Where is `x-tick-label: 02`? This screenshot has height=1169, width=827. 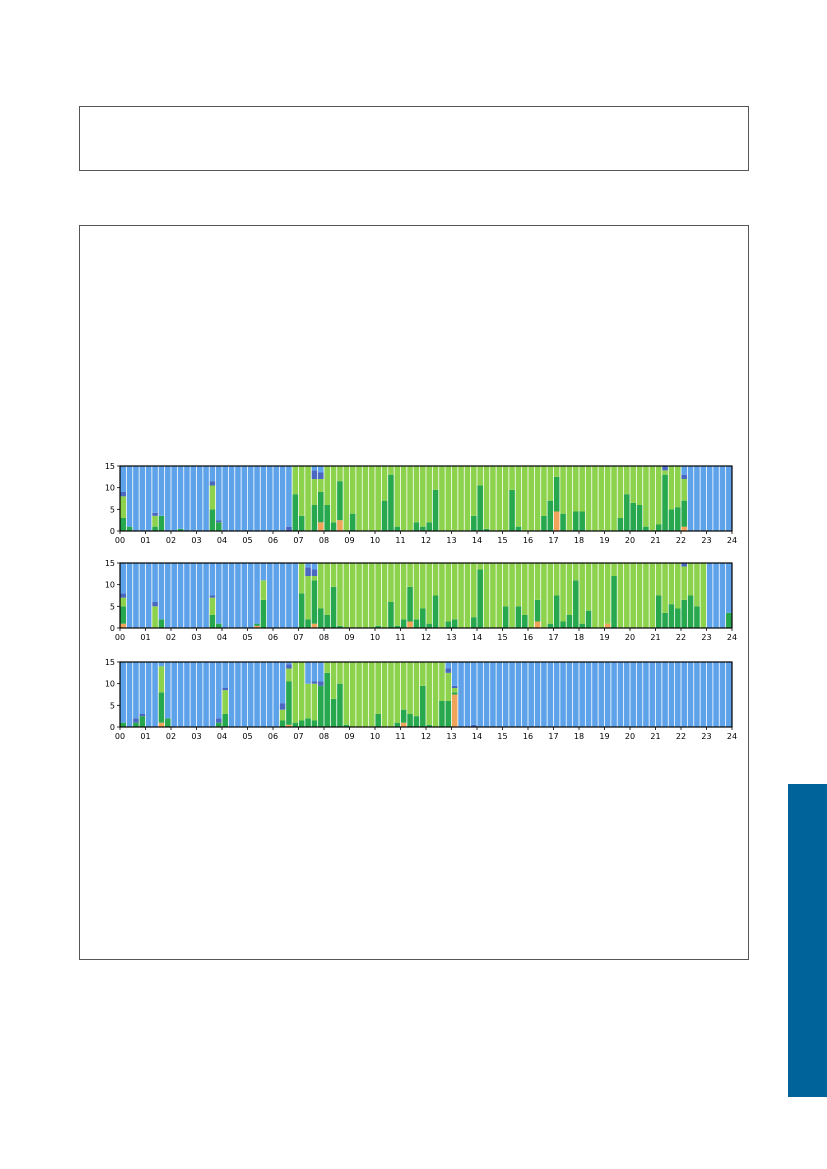
x-tick-label: 02 is located at coordinates (171, 540).